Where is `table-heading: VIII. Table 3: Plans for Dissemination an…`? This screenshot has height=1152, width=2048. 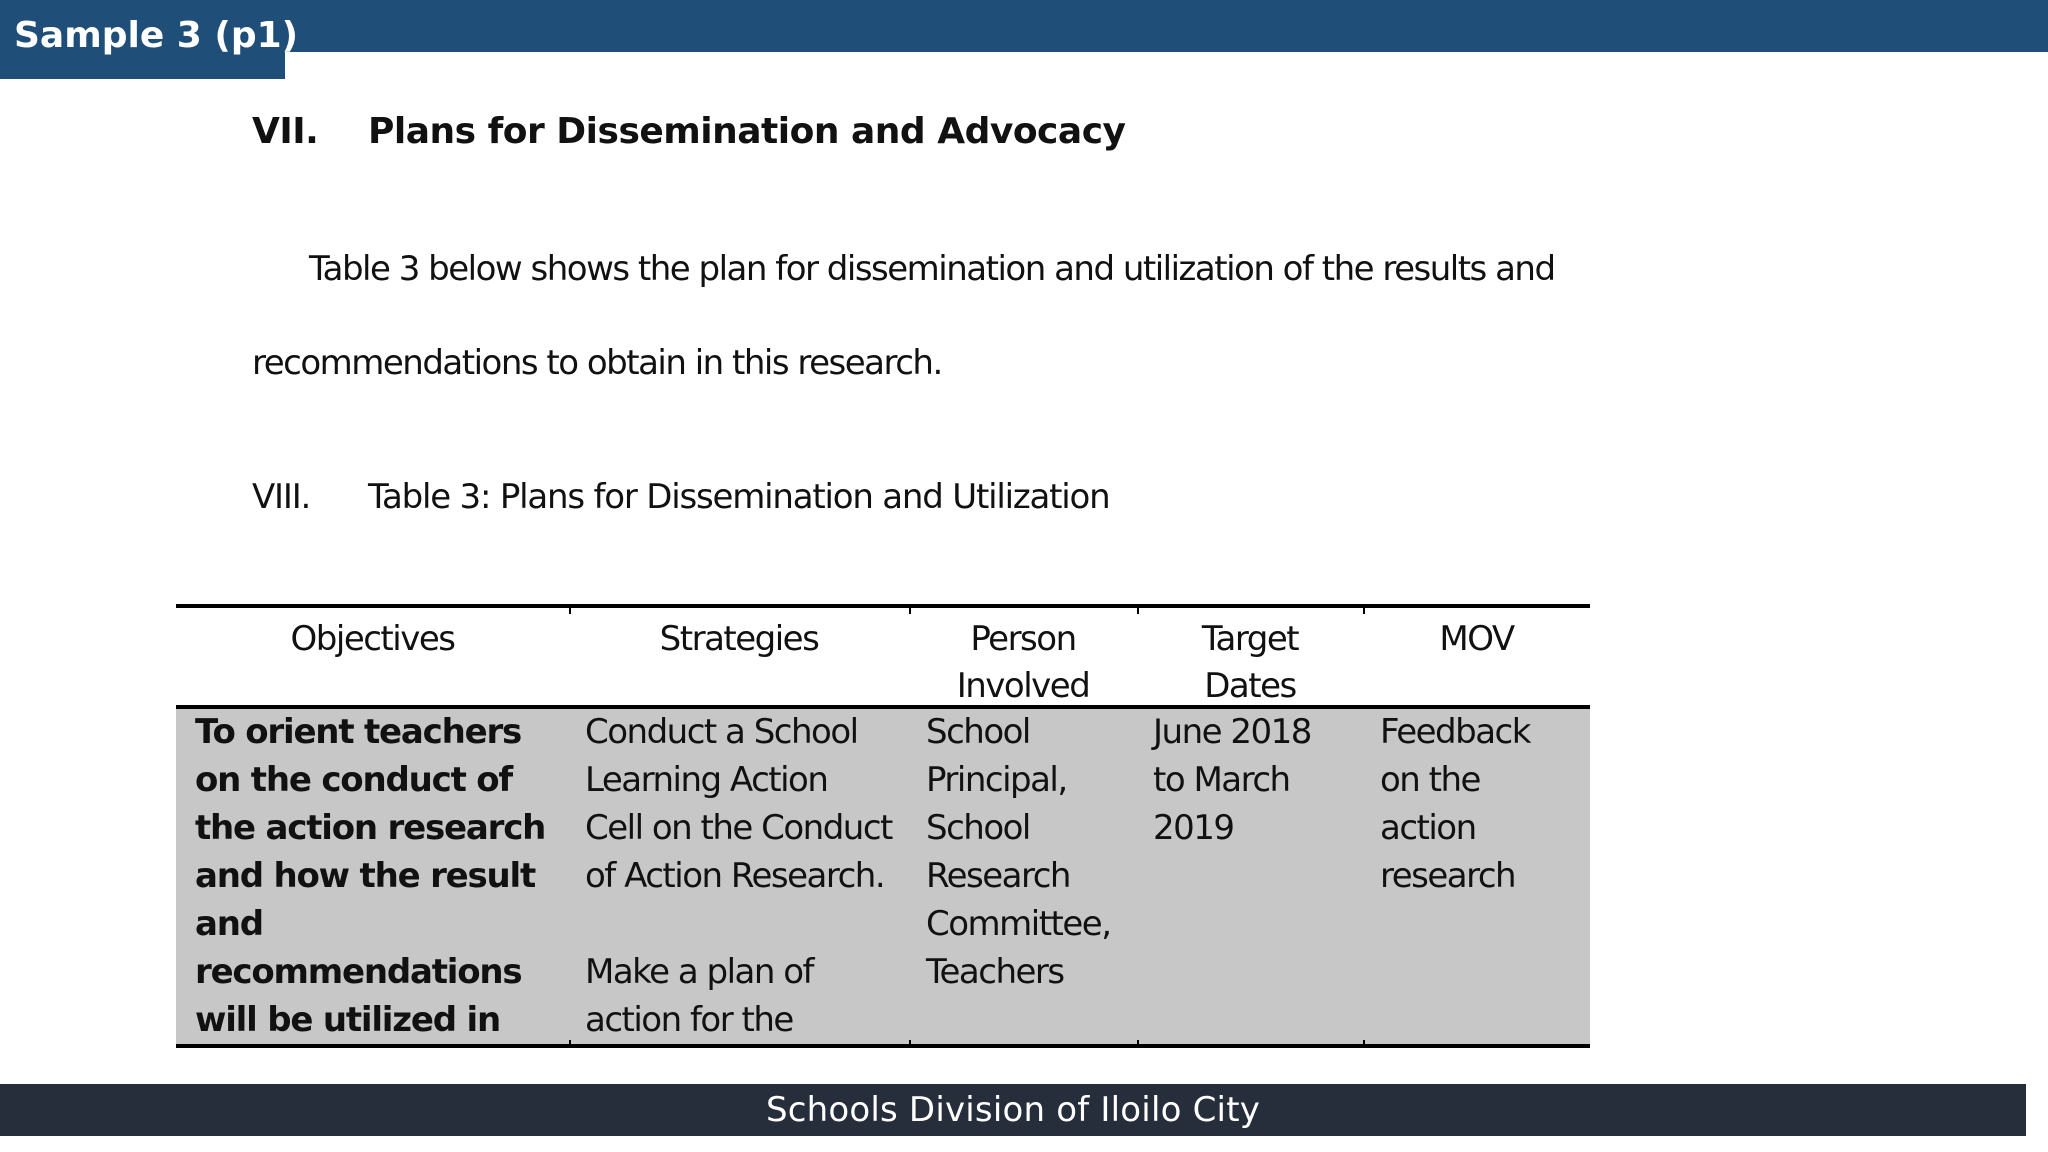 table-heading: VIII. Table 3: Plans for Dissemination an… is located at coordinates (681, 497).